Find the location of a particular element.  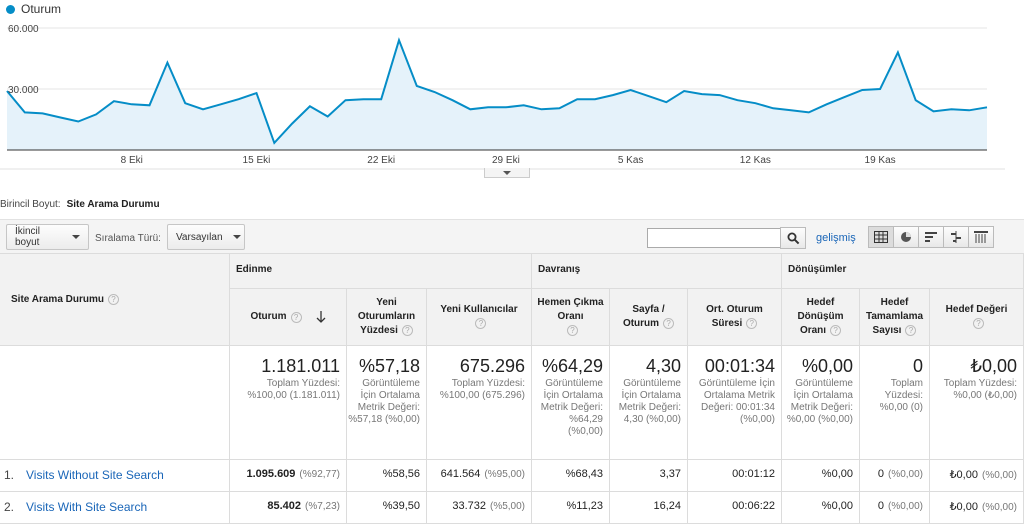

table-cell: %0,00 is located at coordinates (821, 476).